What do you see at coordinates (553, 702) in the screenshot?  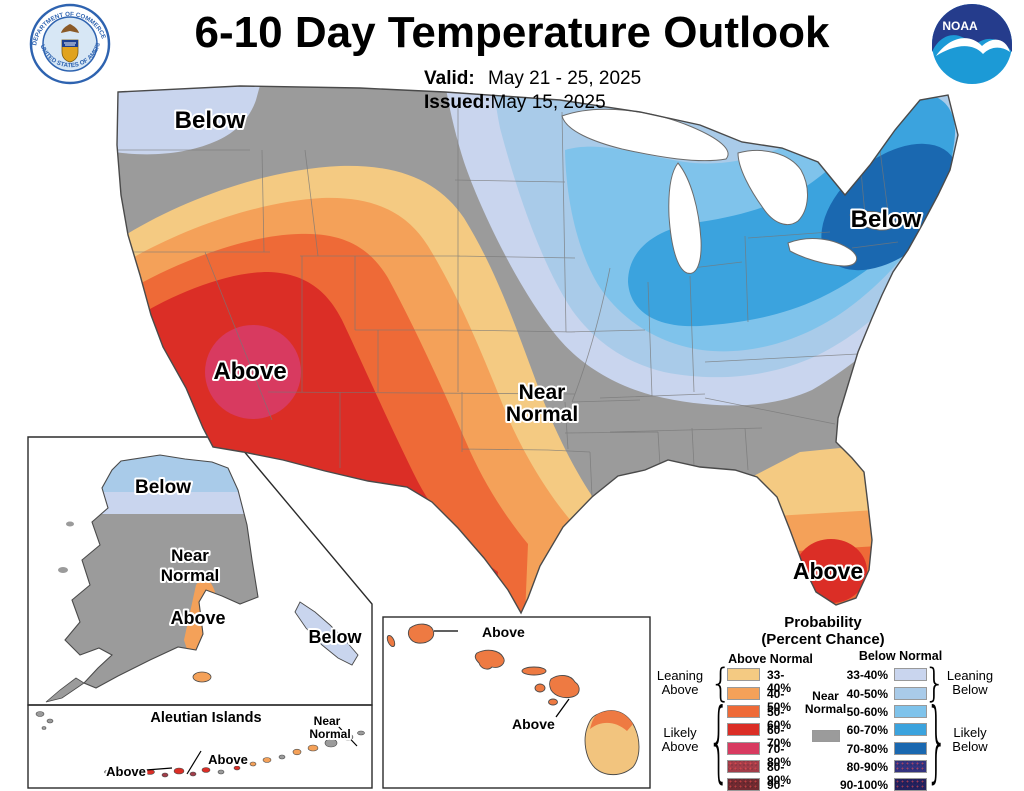 I see `kahoolawe-island` at bounding box center [553, 702].